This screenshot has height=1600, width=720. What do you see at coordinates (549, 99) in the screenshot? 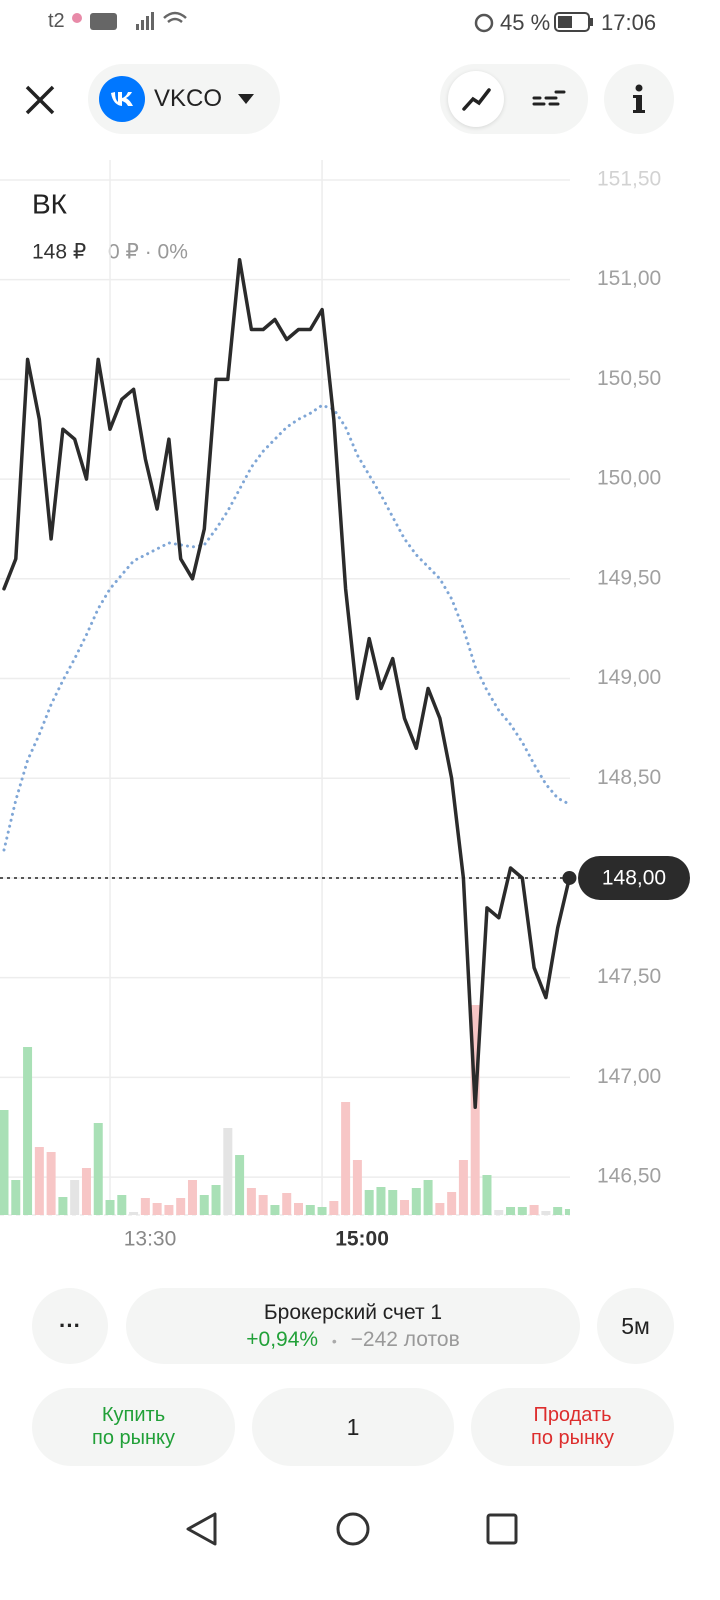
I see `candle-mode-button` at bounding box center [549, 99].